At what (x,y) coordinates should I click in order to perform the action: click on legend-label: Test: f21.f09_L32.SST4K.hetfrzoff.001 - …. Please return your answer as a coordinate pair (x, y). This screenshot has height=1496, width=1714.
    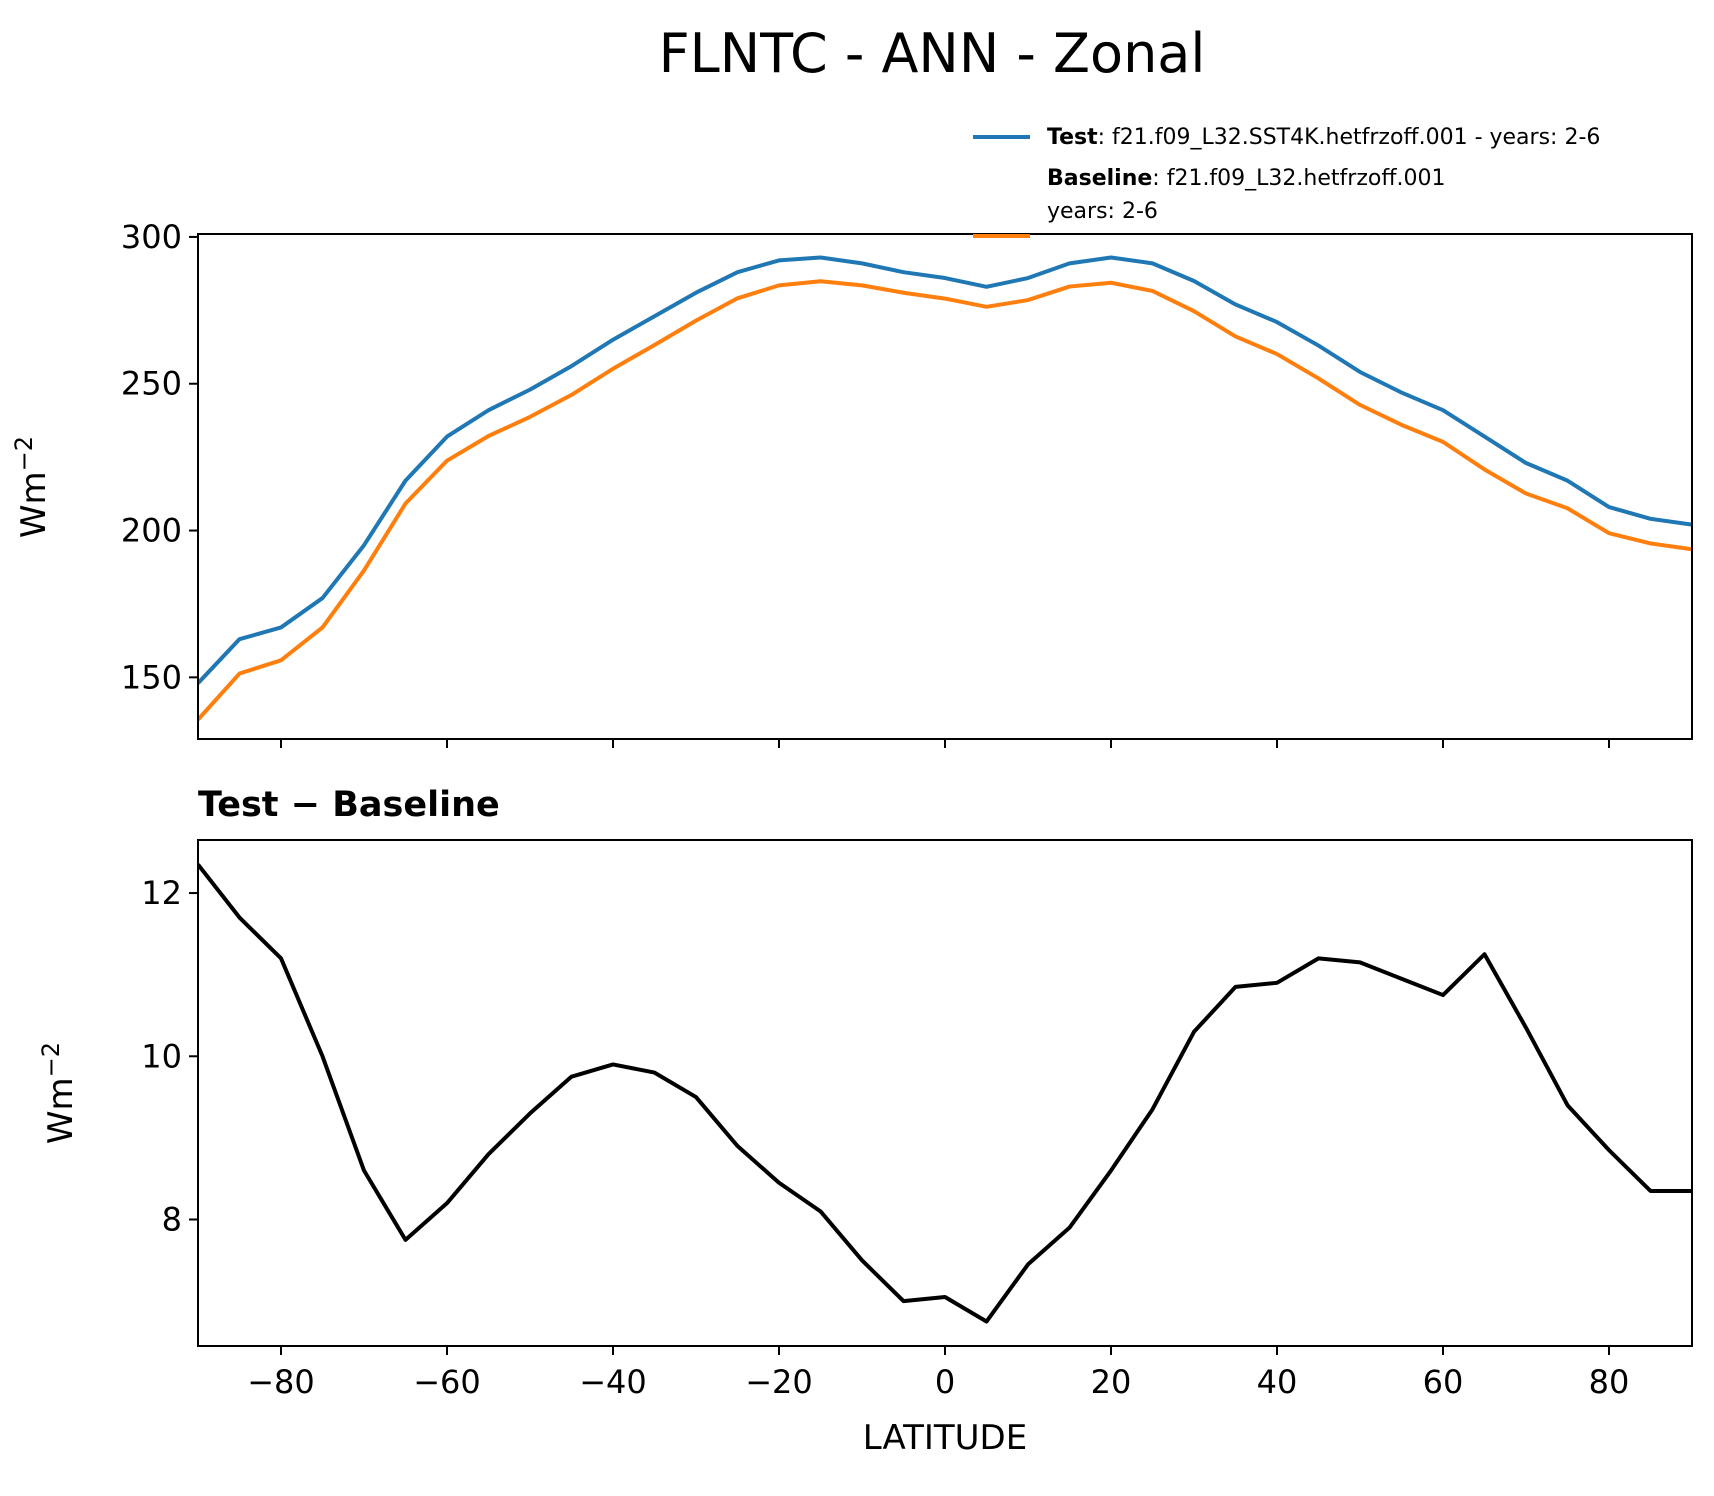
    Looking at the image, I should click on (1323, 137).